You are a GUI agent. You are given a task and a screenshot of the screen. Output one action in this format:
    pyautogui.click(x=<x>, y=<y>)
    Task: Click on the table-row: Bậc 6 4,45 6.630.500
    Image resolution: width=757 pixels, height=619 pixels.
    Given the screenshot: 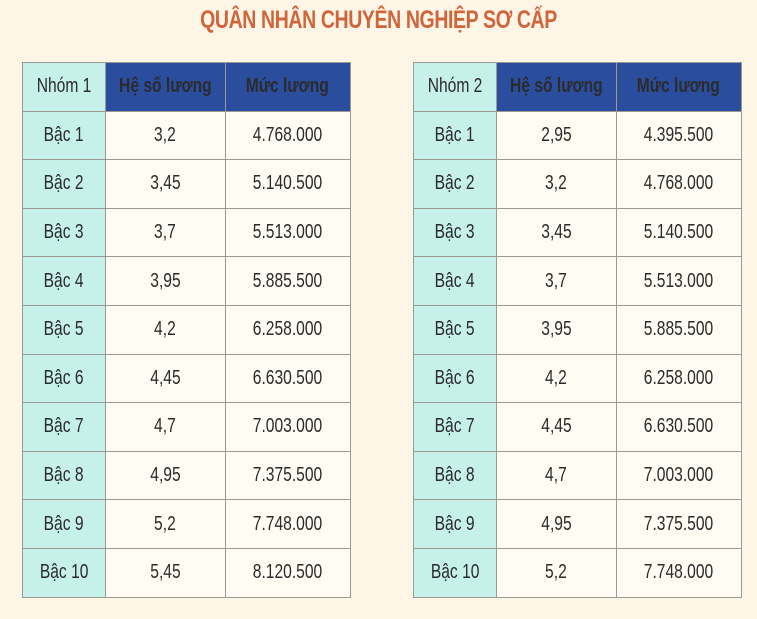 What is the action you would take?
    pyautogui.click(x=186, y=378)
    